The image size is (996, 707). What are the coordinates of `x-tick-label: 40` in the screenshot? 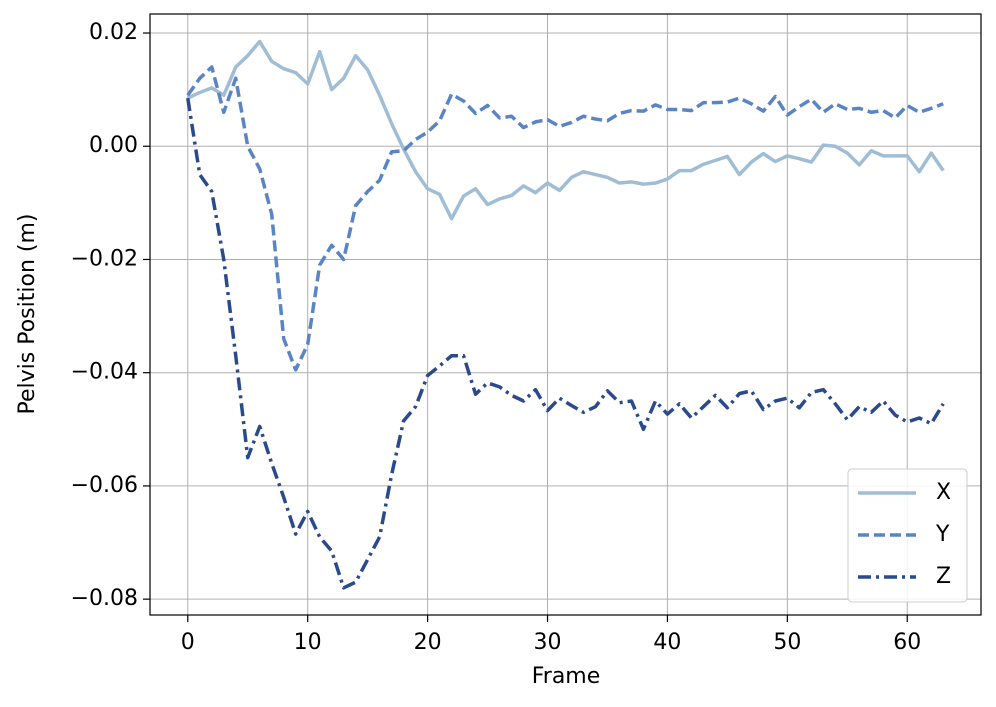 It's located at (667, 642).